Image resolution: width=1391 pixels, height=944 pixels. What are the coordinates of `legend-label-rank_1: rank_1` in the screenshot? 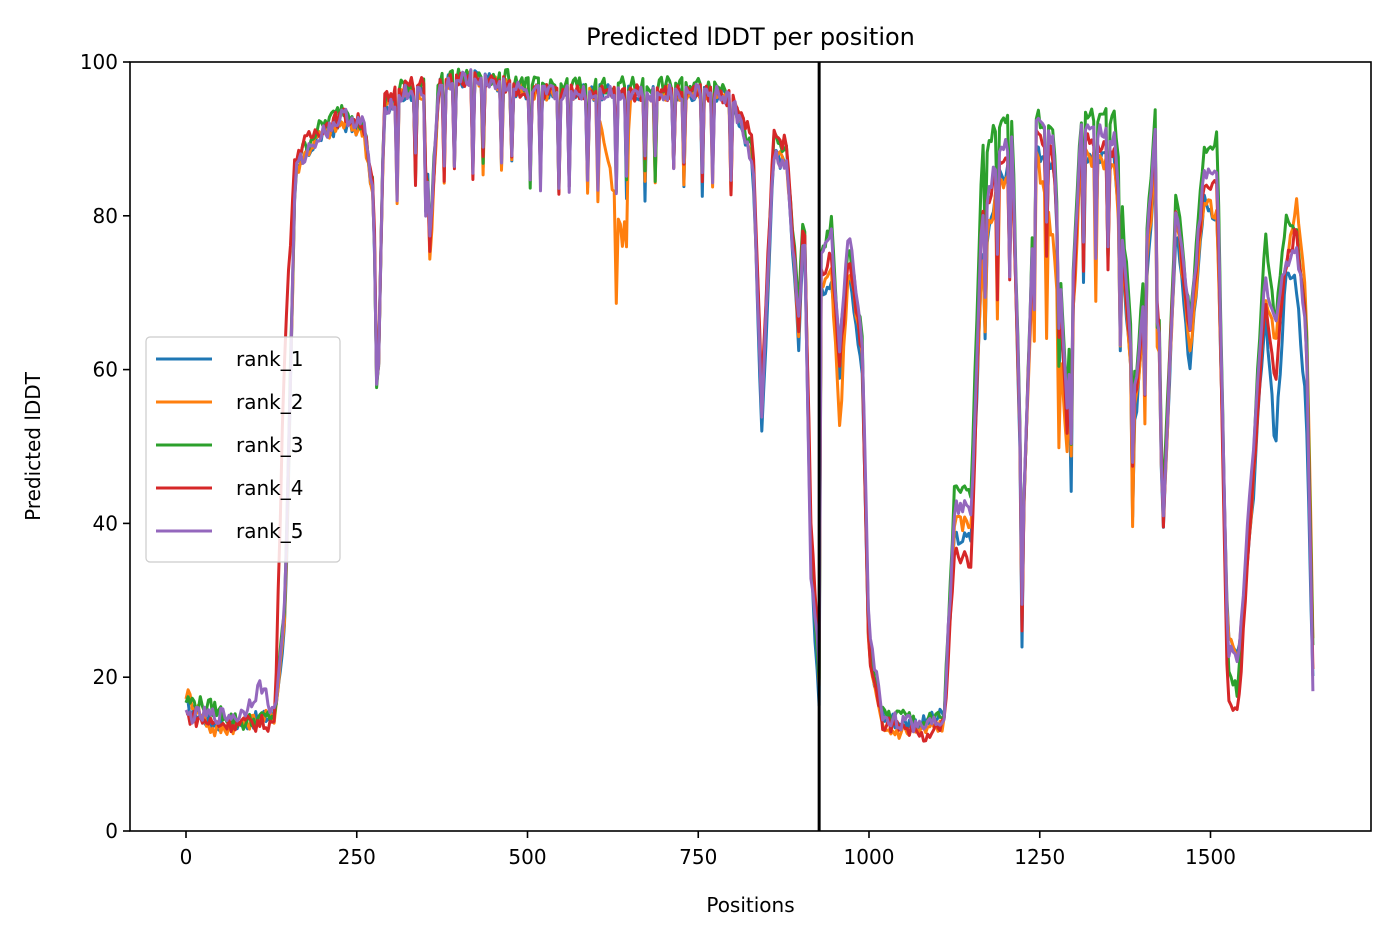 It's located at (269, 359).